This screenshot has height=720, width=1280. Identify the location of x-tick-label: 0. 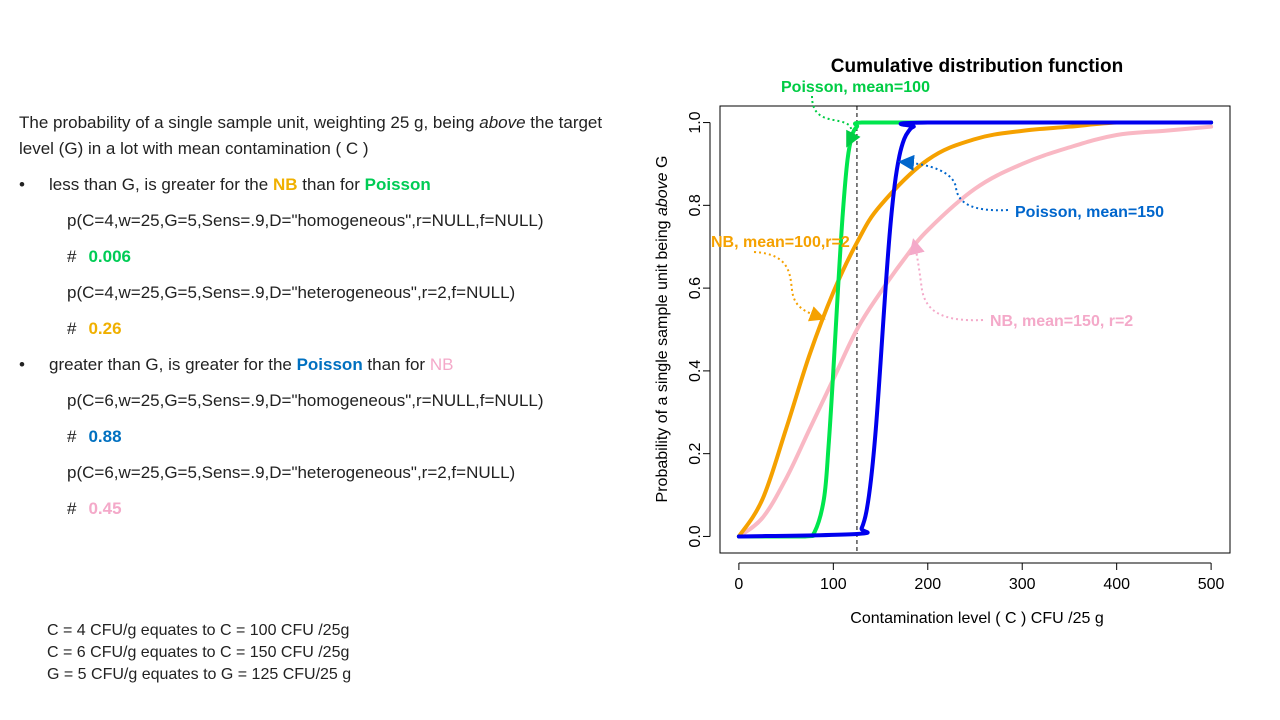
(738, 584).